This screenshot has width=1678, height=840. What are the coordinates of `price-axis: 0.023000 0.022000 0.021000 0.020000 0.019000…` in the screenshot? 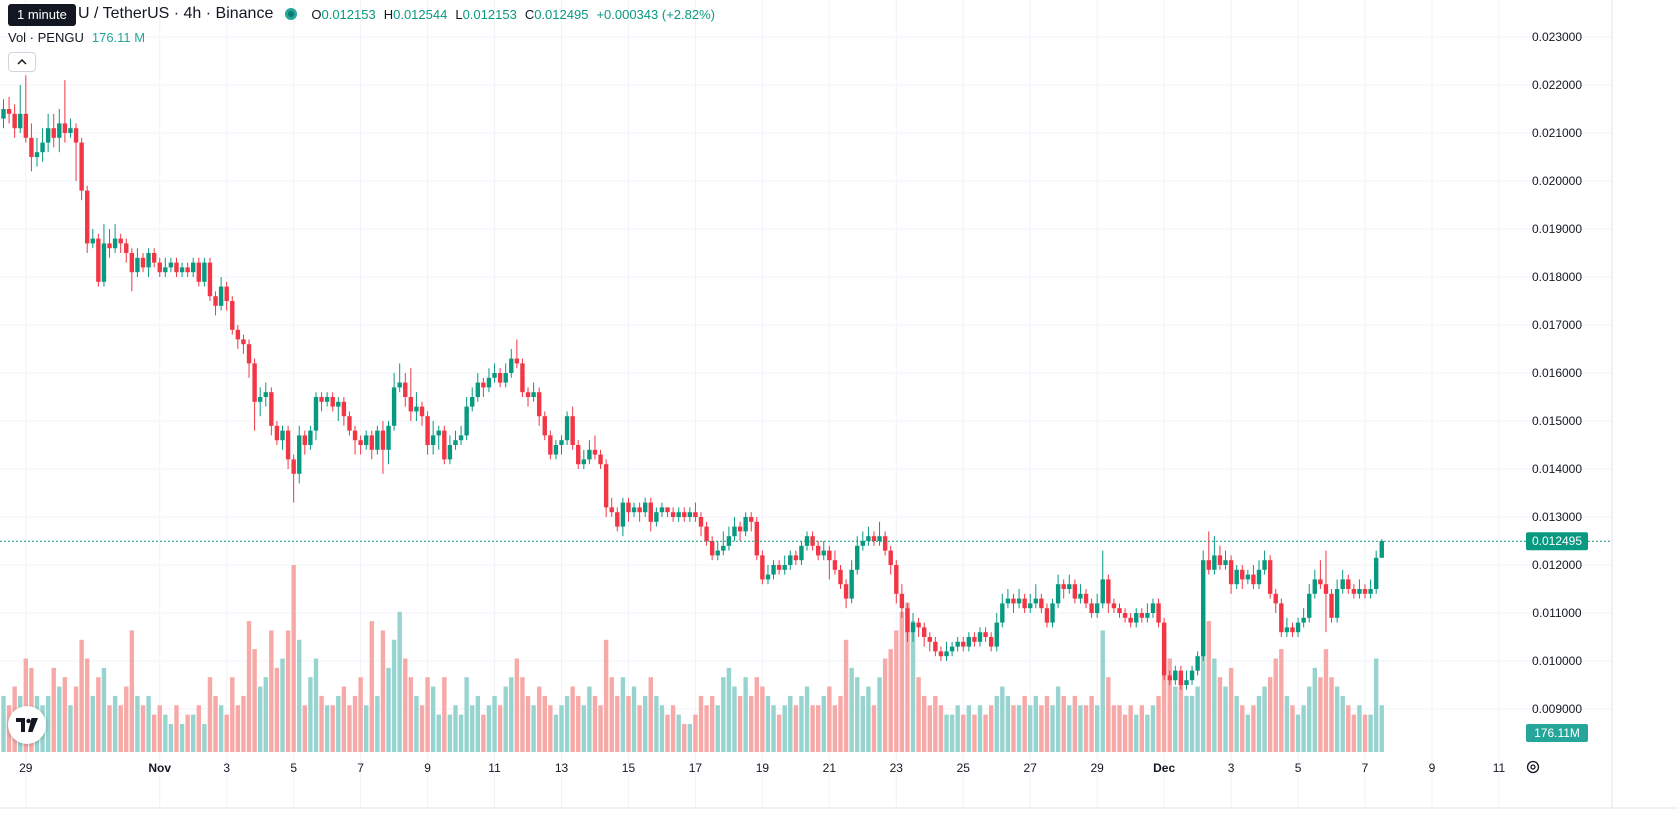 It's located at (1557, 373).